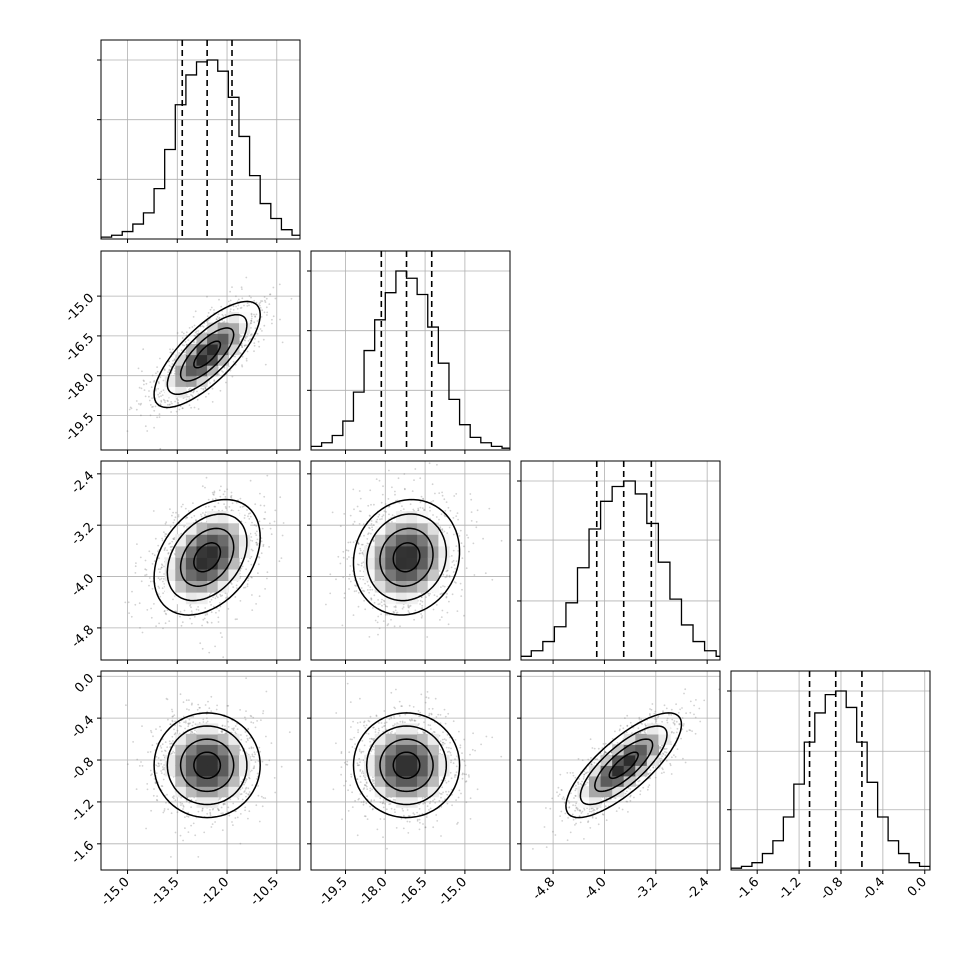  I want to click on x-tick-label: -4.0, so click(595, 889).